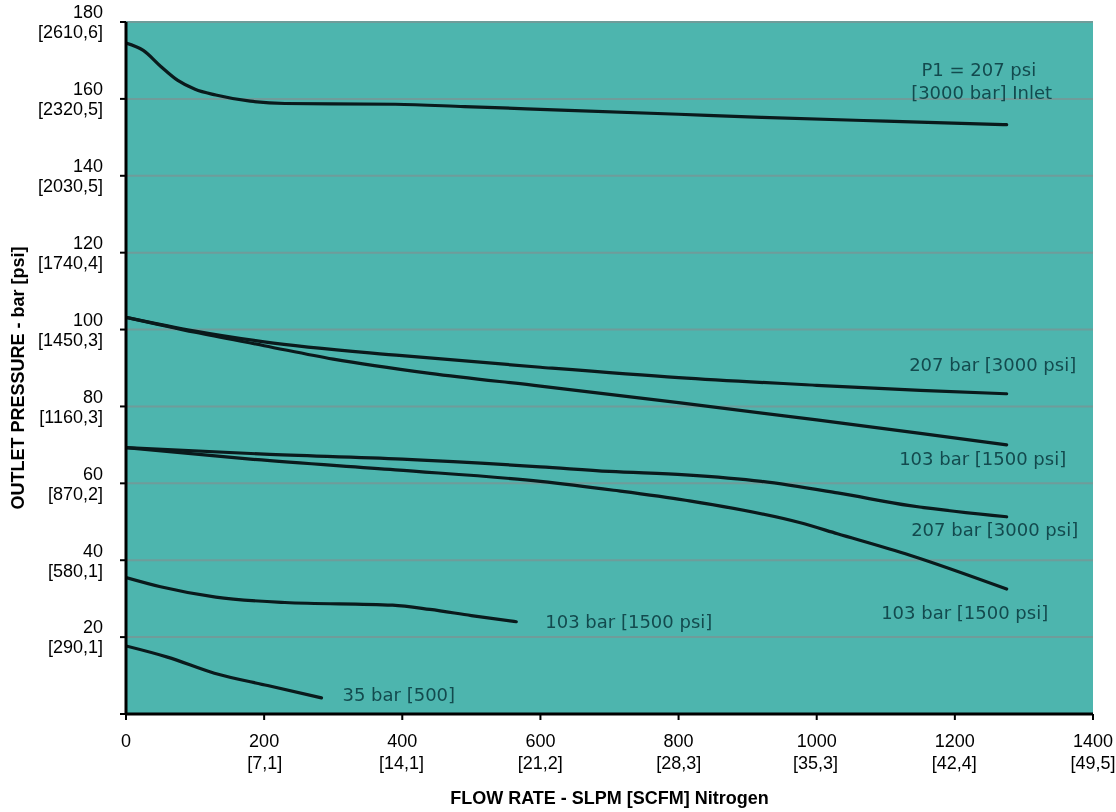 This screenshot has height=812, width=1116. Describe the element at coordinates (965, 613) in the screenshot. I see `text: 103 bar [1500 psi]` at that location.